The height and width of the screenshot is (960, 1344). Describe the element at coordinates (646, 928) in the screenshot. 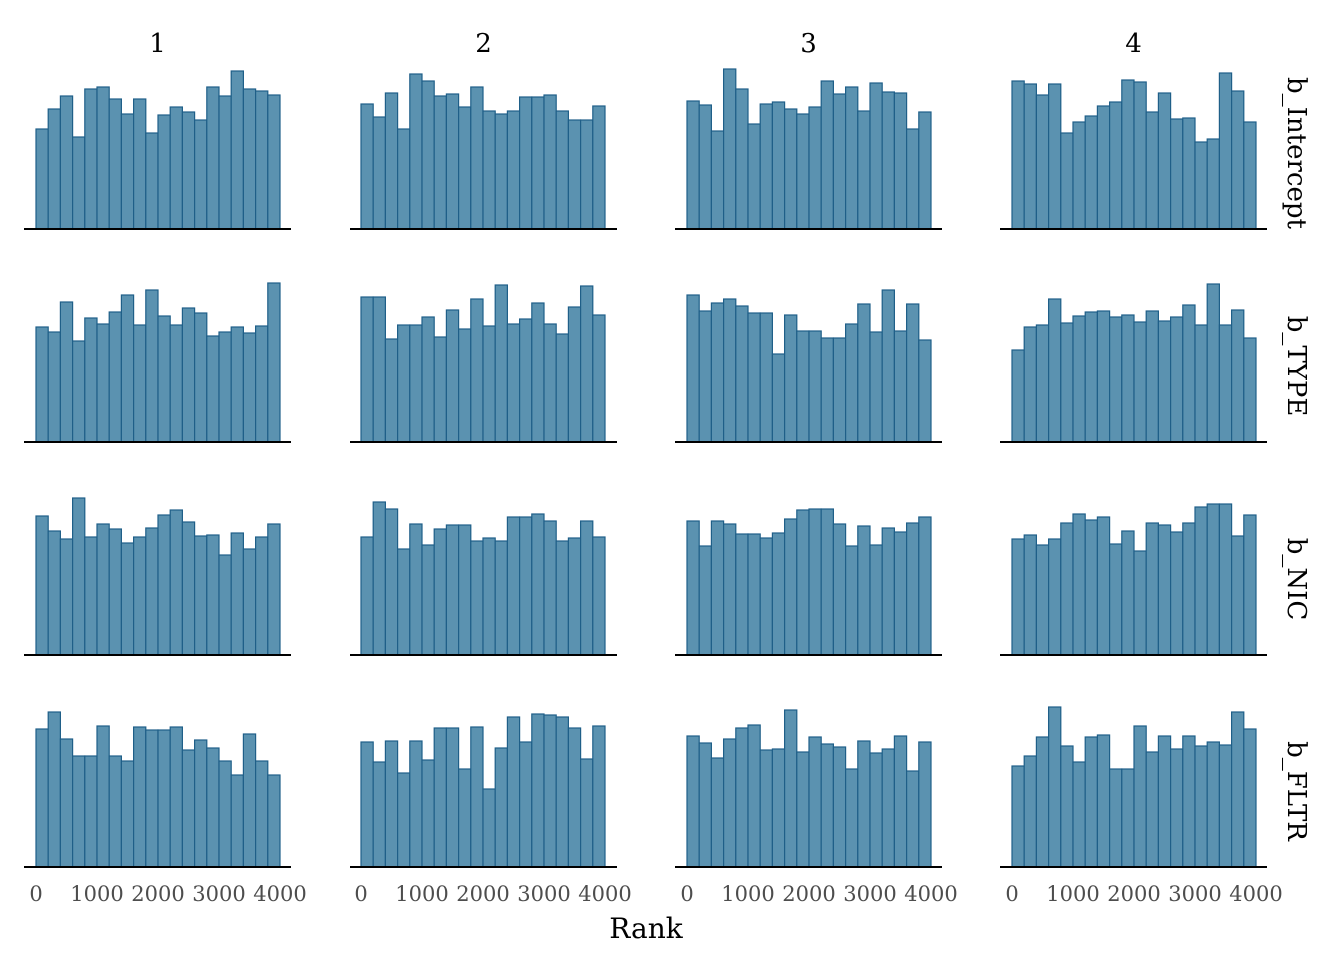

I see `x-axis-title: Rank` at that location.